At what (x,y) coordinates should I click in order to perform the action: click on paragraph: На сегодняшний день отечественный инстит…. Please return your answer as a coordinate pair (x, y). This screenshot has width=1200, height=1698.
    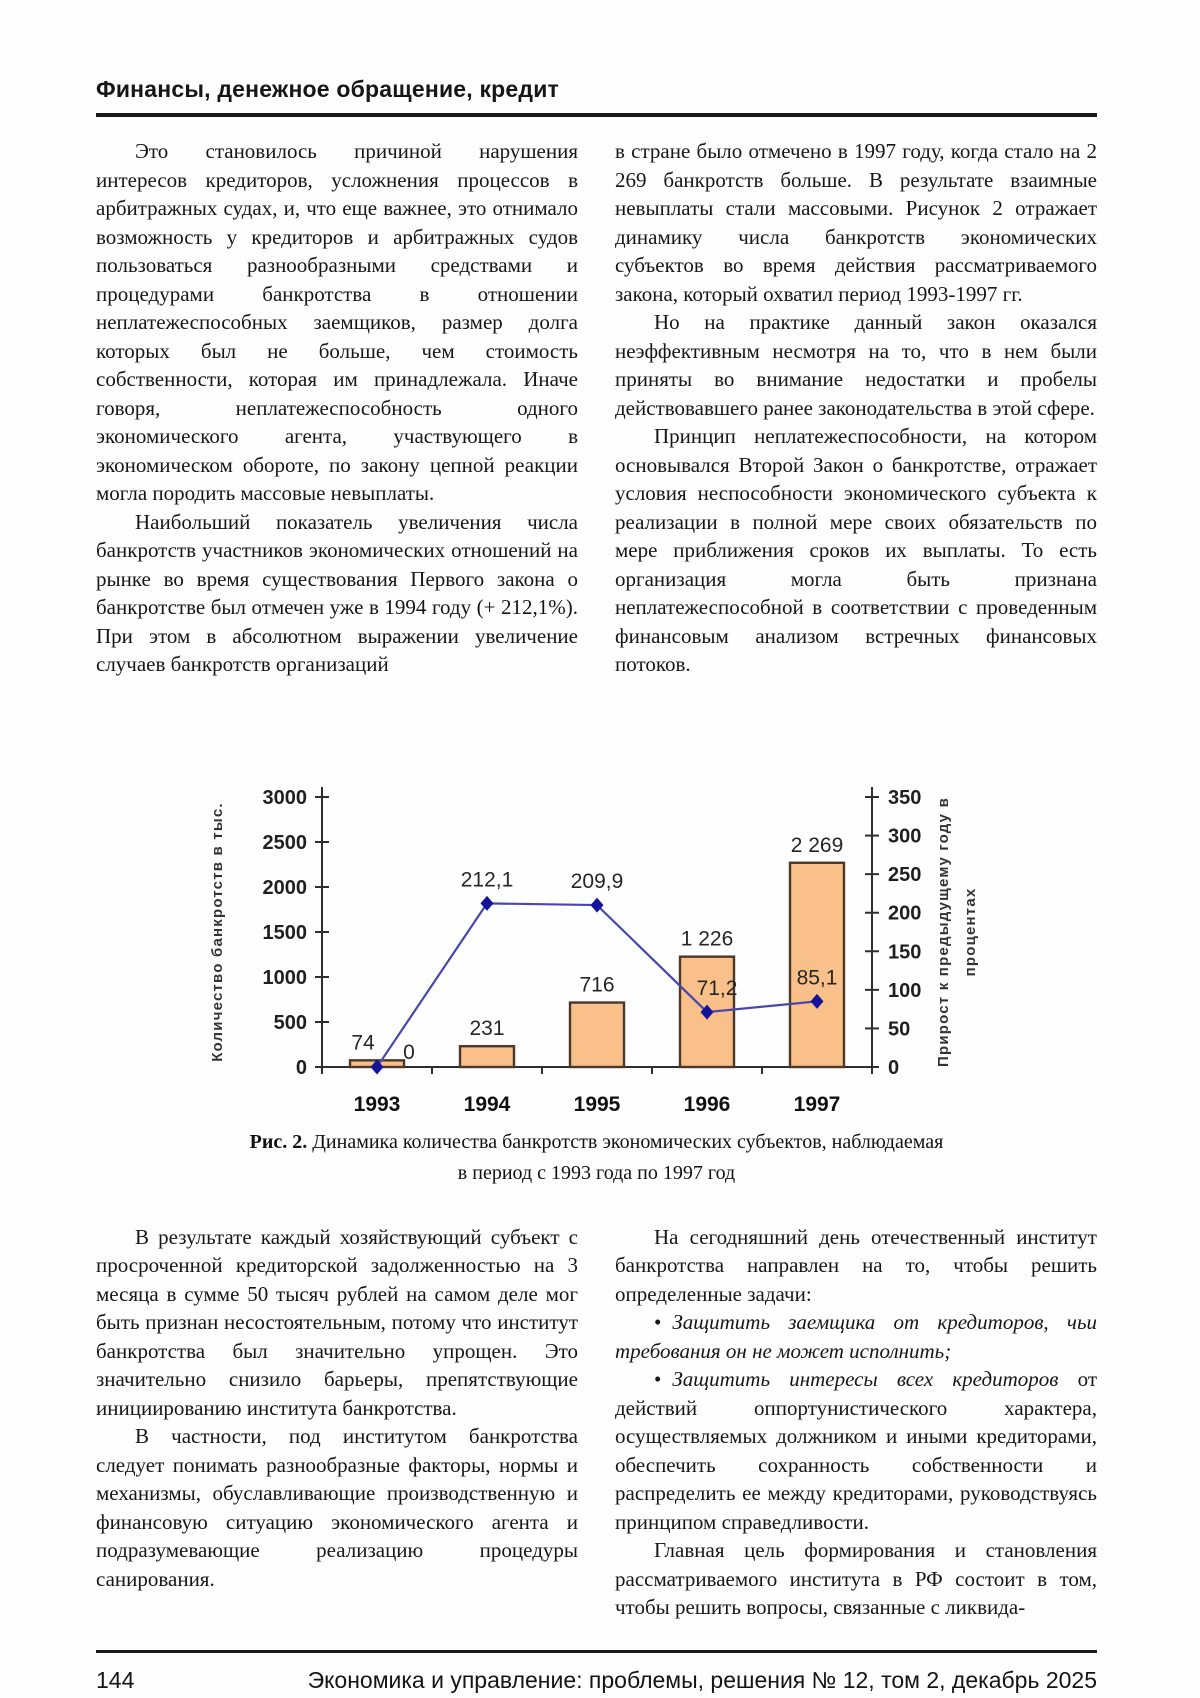
    Looking at the image, I should click on (856, 1265).